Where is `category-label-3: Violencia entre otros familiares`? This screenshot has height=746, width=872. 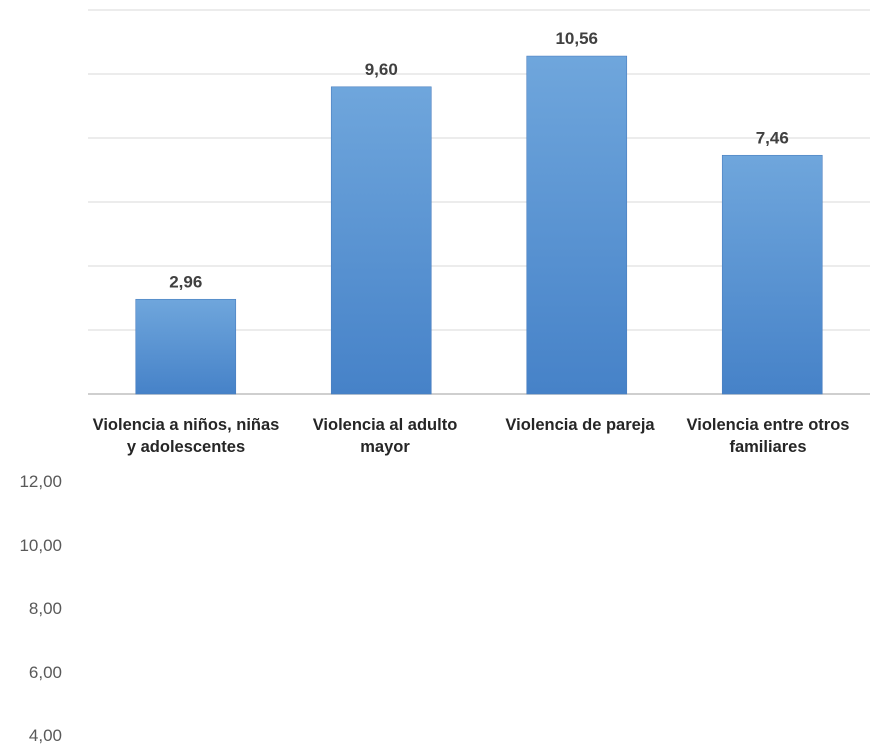 category-label-3: Violencia entre otros familiares is located at coordinates (768, 436).